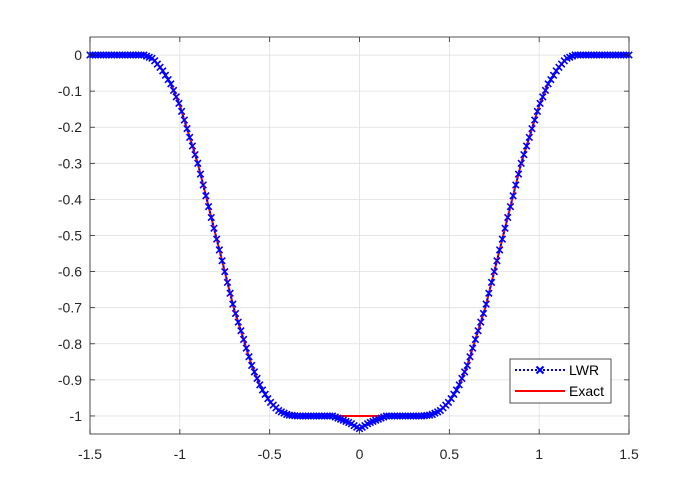  Describe the element at coordinates (180, 454) in the screenshot. I see `x-tick-label: -1` at that location.